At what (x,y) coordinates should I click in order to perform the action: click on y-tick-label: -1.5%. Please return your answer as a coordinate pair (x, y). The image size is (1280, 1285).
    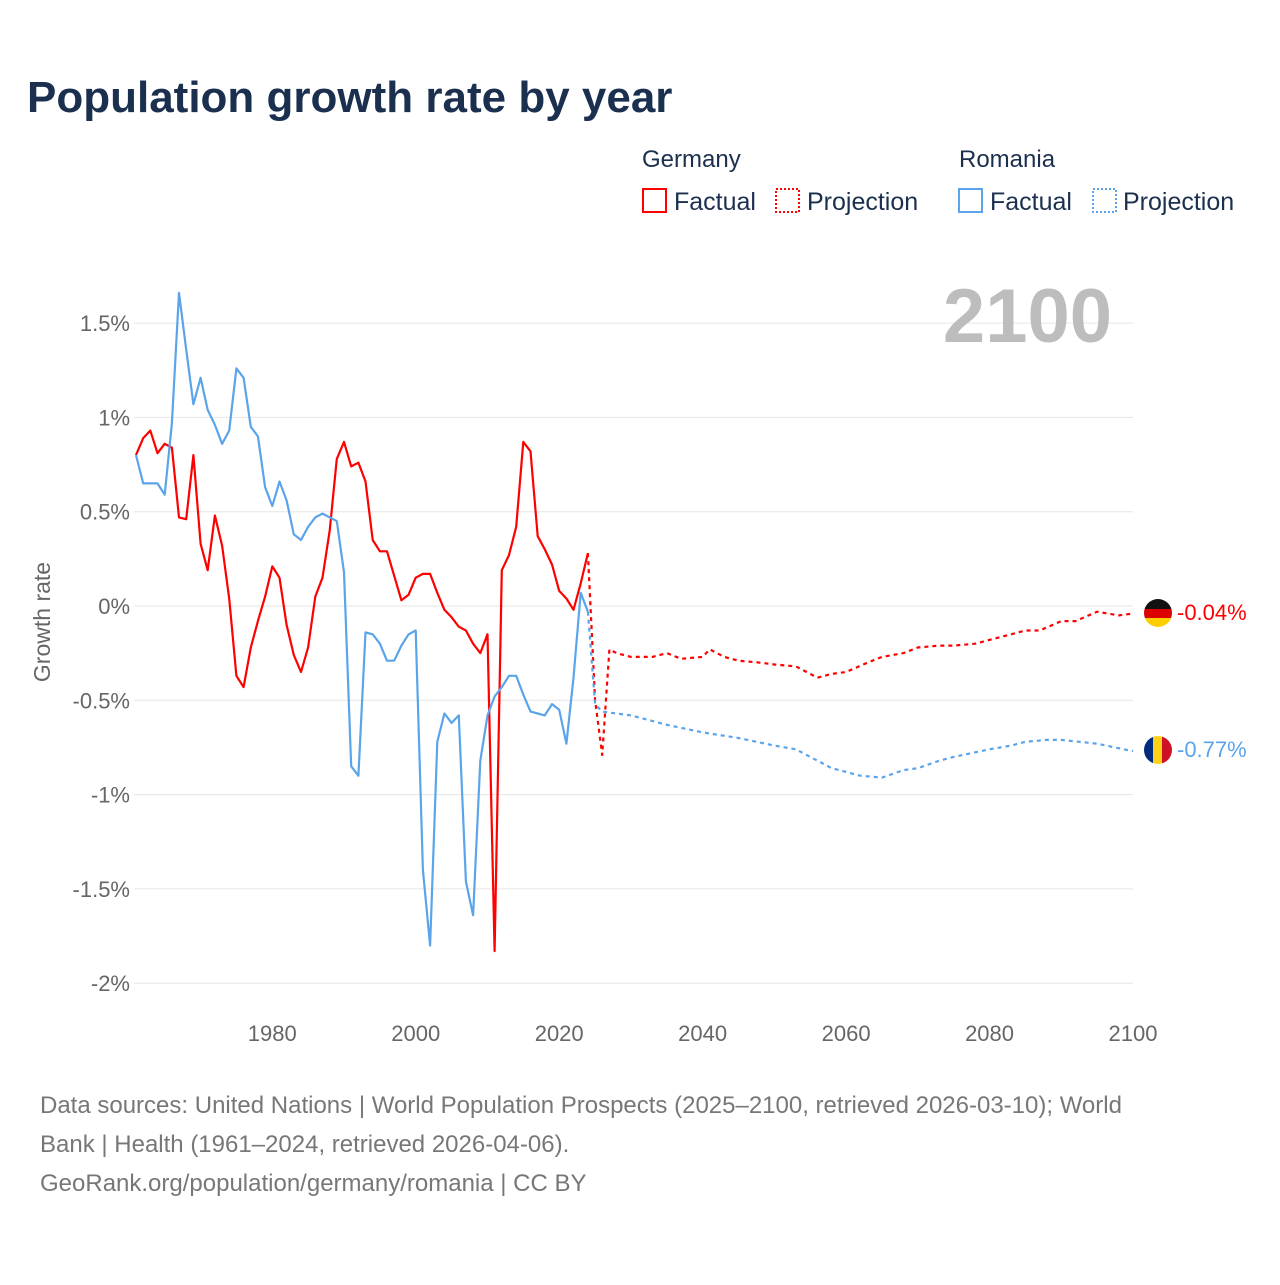
    Looking at the image, I should click on (101, 889).